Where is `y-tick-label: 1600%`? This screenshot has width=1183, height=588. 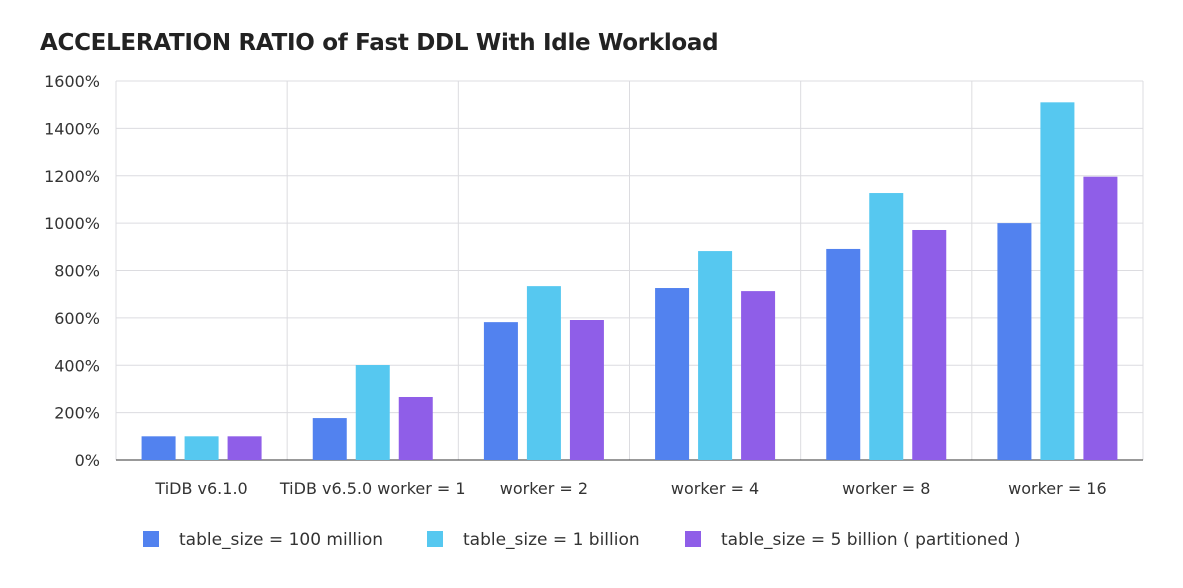
y-tick-label: 1600% is located at coordinates (72, 81).